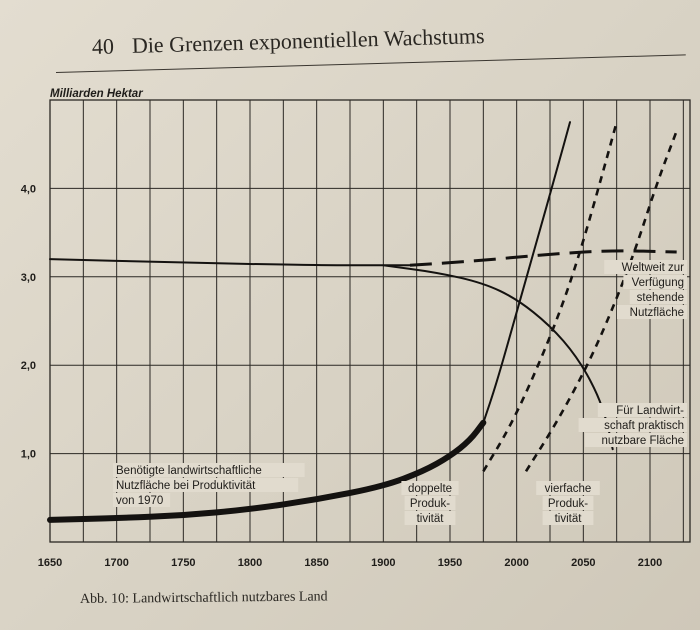 This screenshot has width=700, height=630. What do you see at coordinates (189, 471) in the screenshot?
I see `annotation-line: Benötigte landwirtschaftliche` at bounding box center [189, 471].